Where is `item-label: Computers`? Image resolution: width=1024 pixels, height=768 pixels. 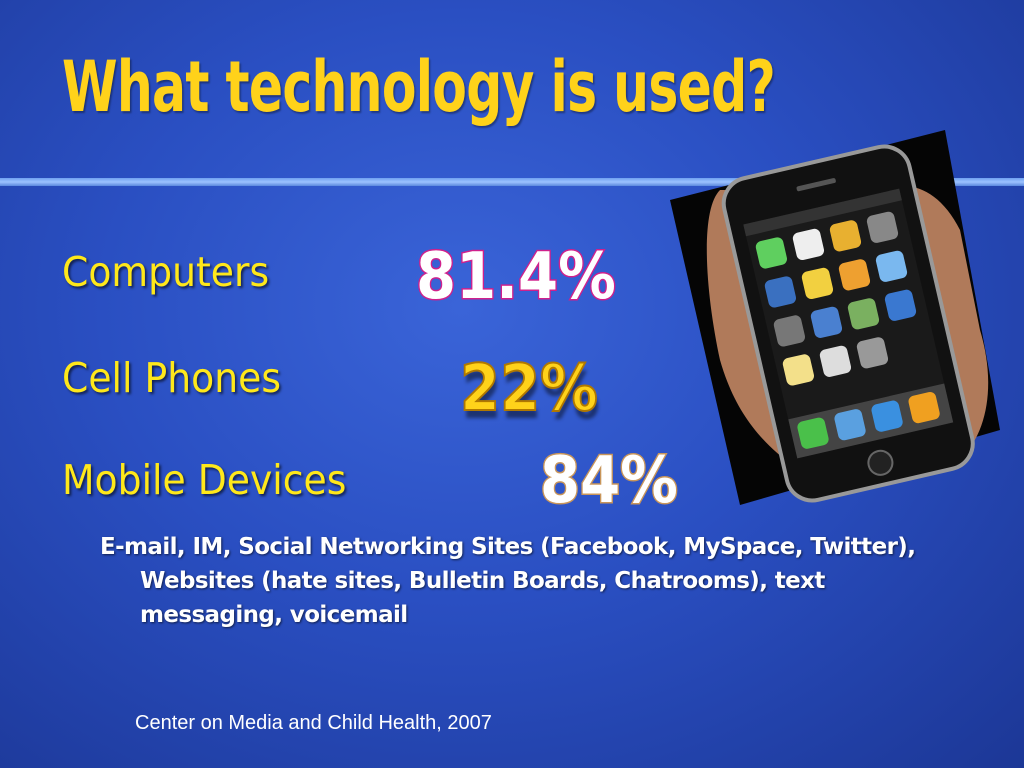 item-label: Computers is located at coordinates (166, 272).